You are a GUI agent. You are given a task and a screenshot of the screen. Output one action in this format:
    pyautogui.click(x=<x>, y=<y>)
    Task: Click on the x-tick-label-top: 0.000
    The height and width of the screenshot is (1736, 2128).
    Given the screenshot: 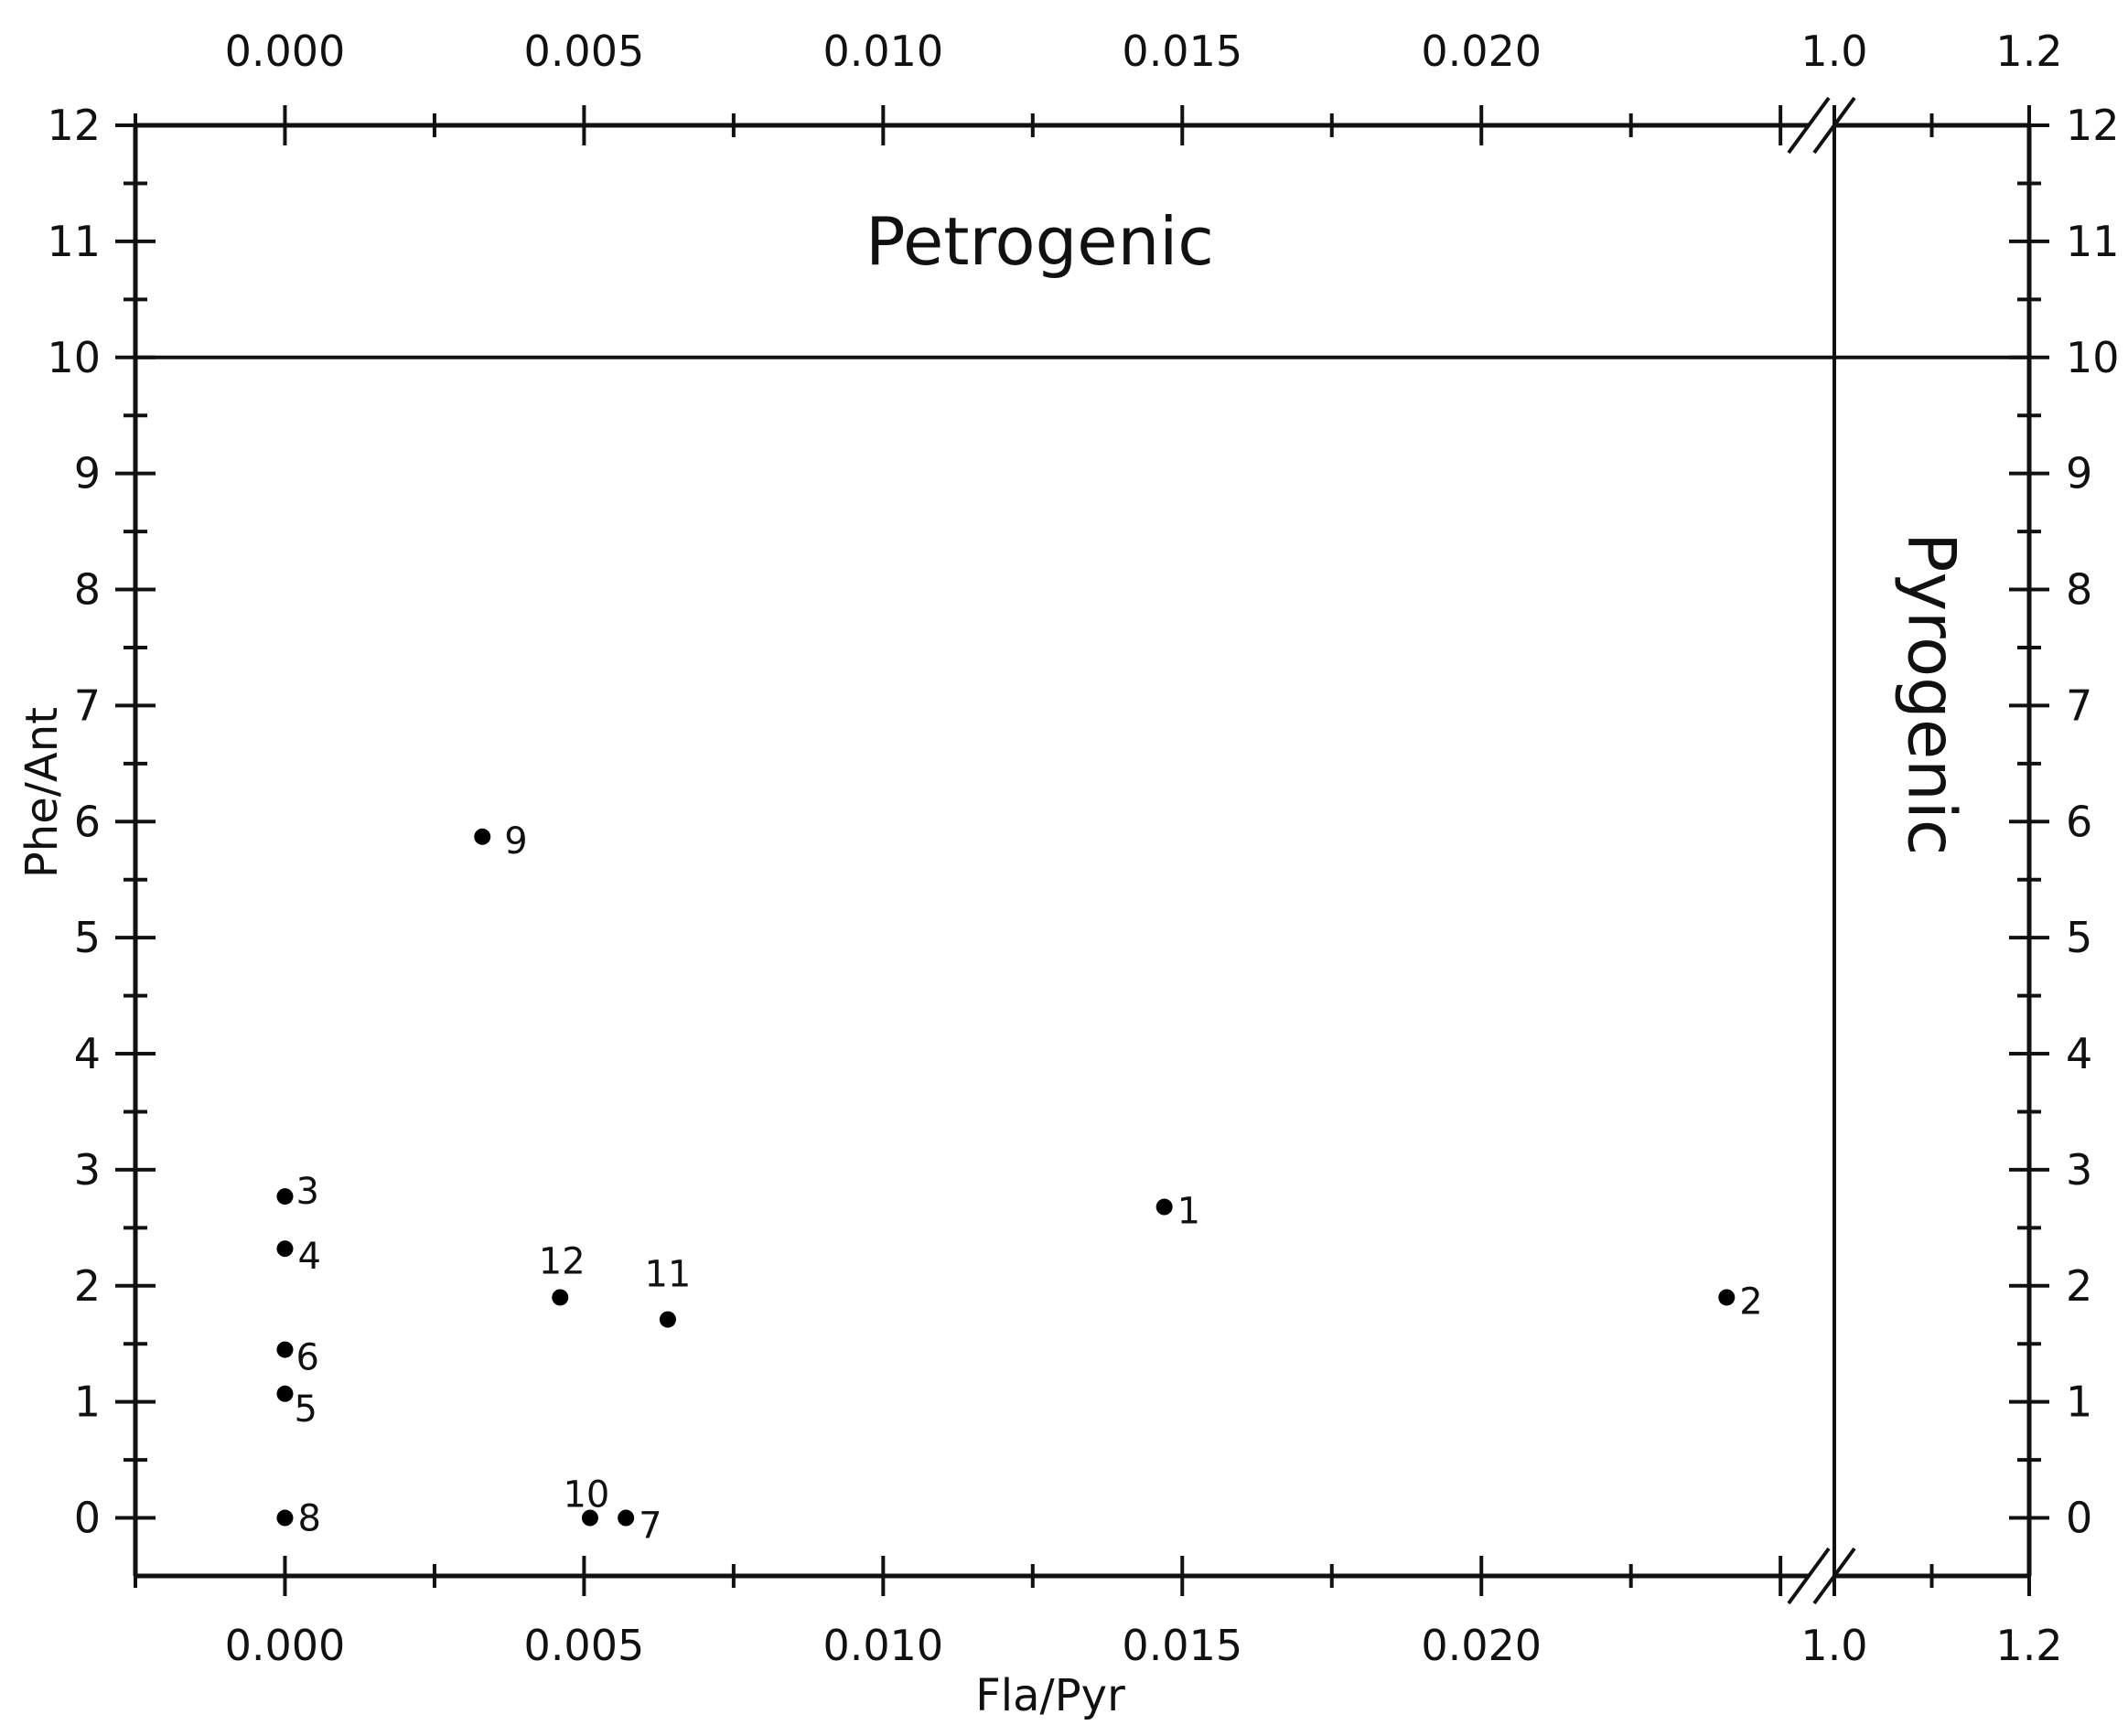 What is the action you would take?
    pyautogui.click(x=286, y=52)
    